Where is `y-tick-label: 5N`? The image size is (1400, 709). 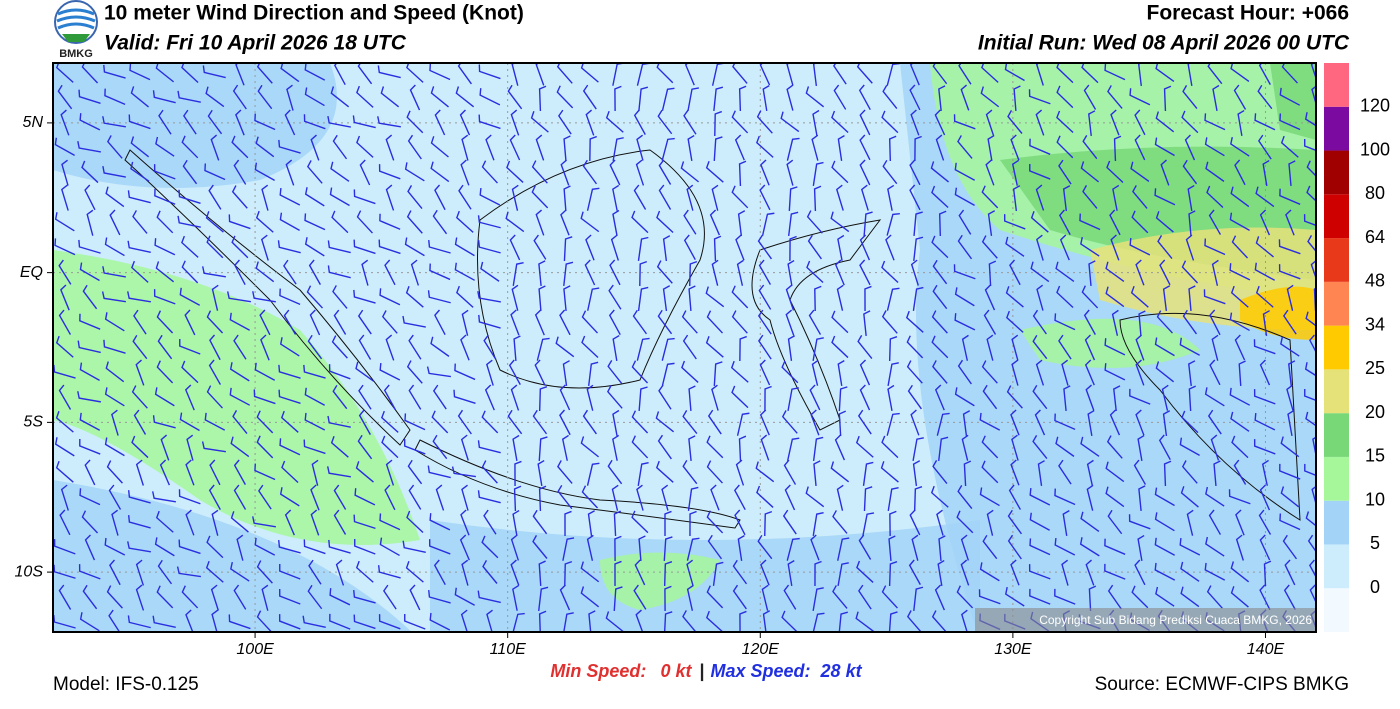 y-tick-label: 5N is located at coordinates (33, 122).